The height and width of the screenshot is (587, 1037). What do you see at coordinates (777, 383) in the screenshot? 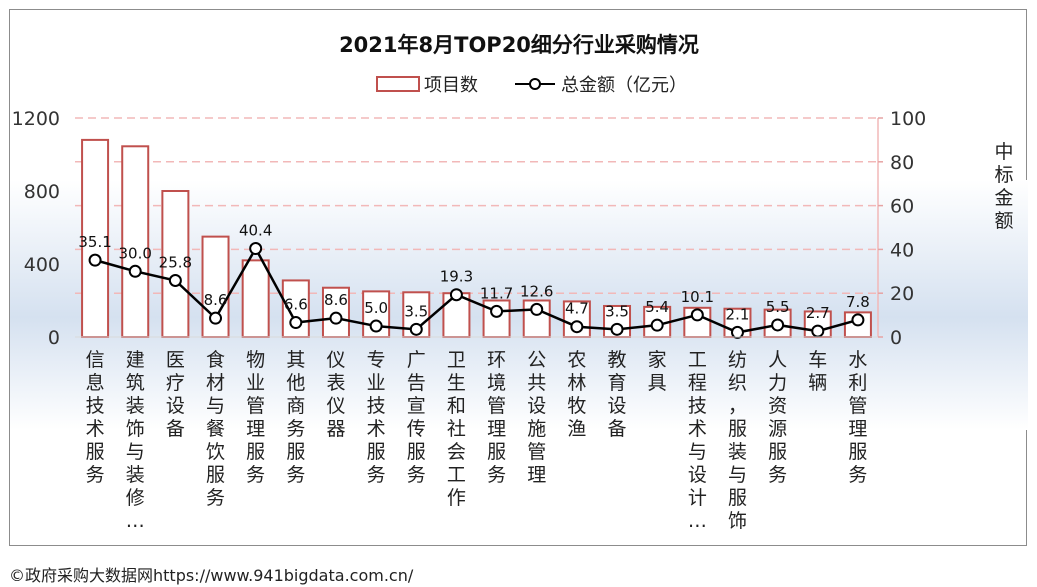
I see `x-tick-char: 力` at bounding box center [777, 383].